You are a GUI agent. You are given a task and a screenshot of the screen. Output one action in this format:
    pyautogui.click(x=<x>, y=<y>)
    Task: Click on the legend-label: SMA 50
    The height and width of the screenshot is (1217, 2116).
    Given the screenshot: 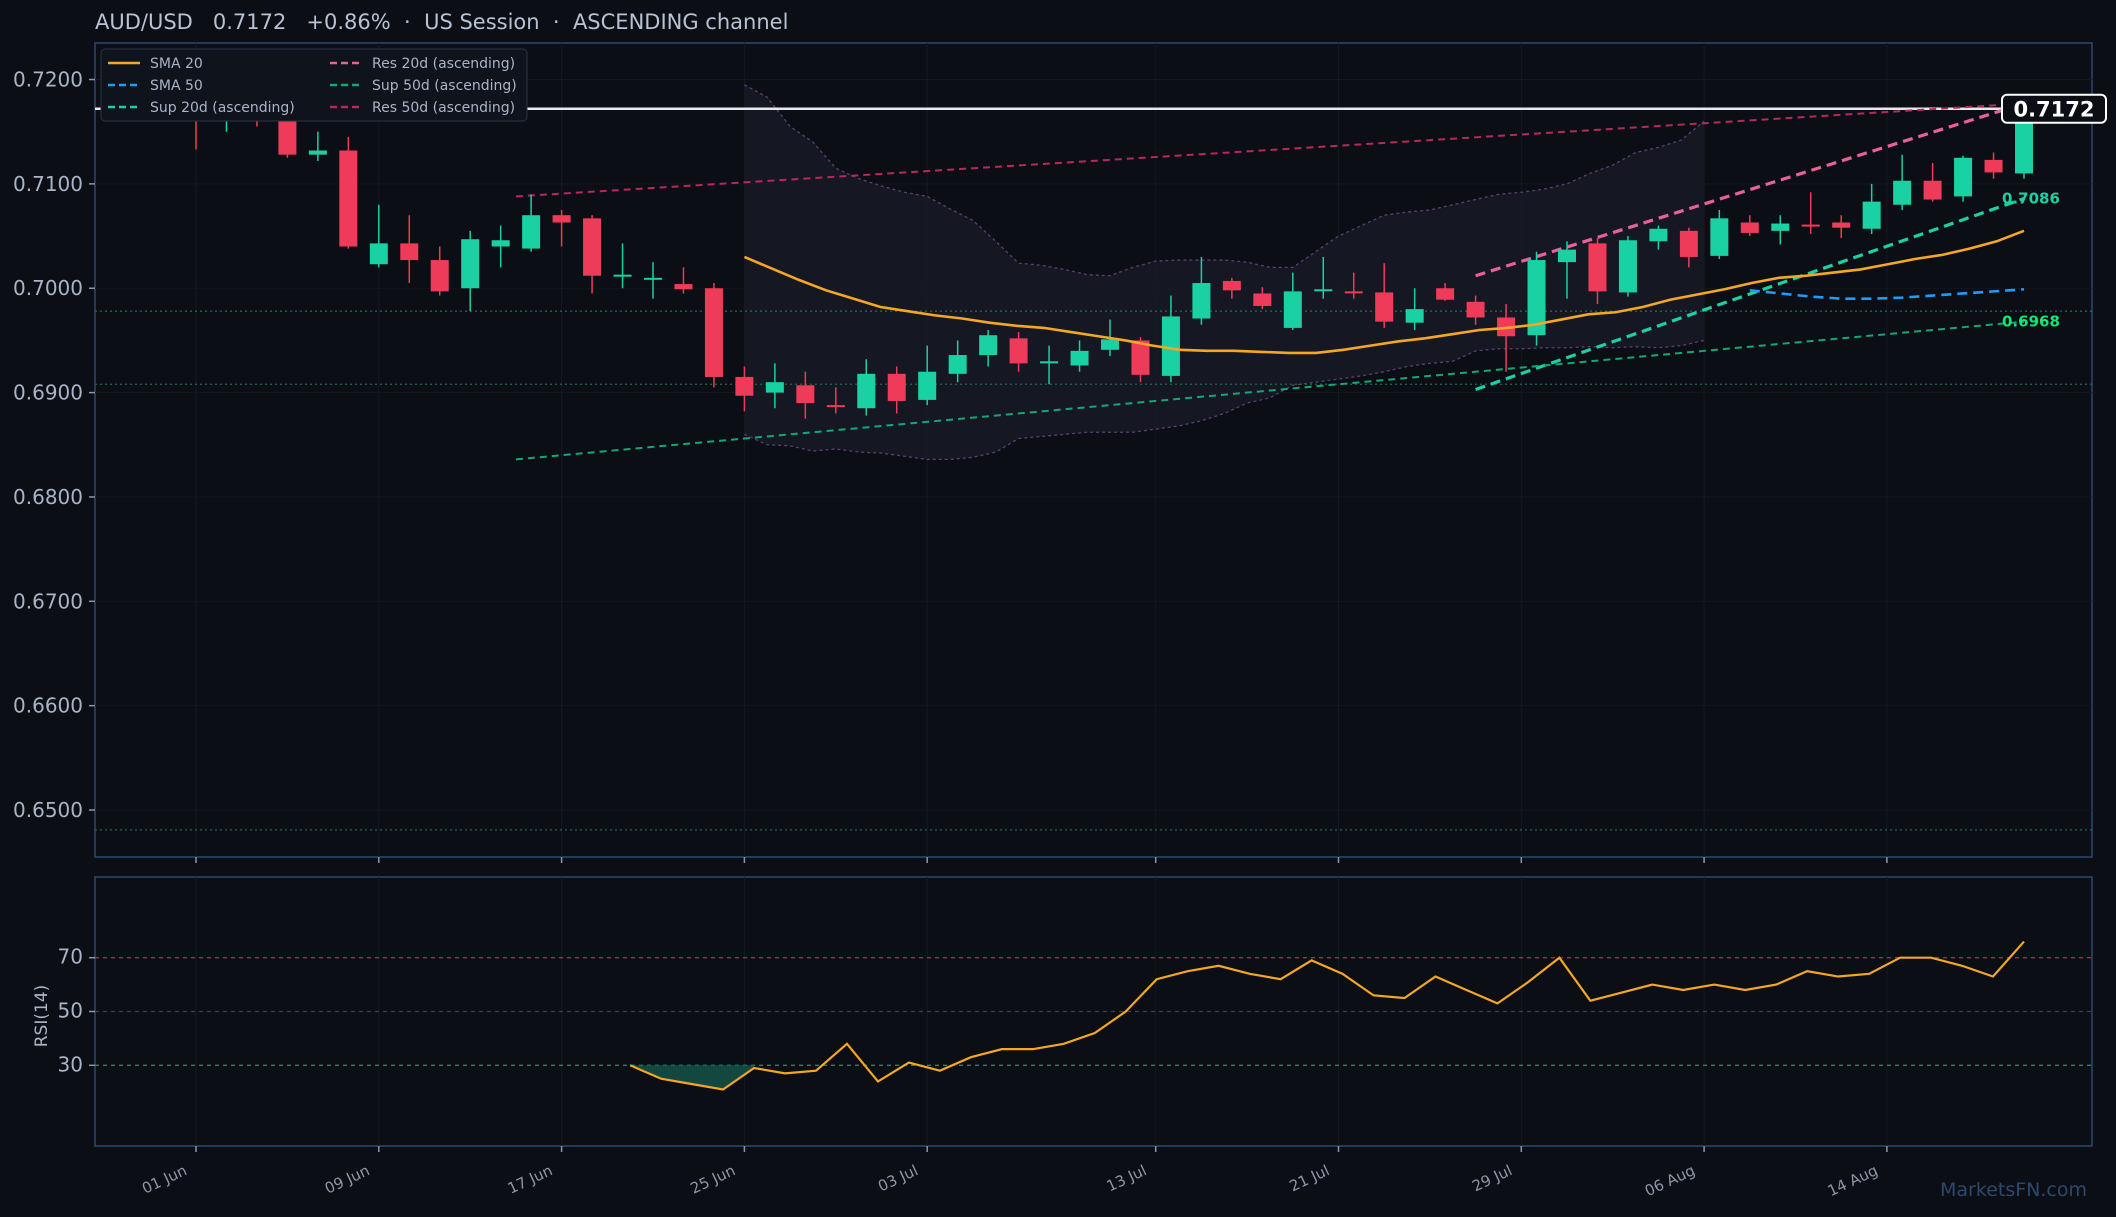 What is the action you would take?
    pyautogui.click(x=176, y=86)
    